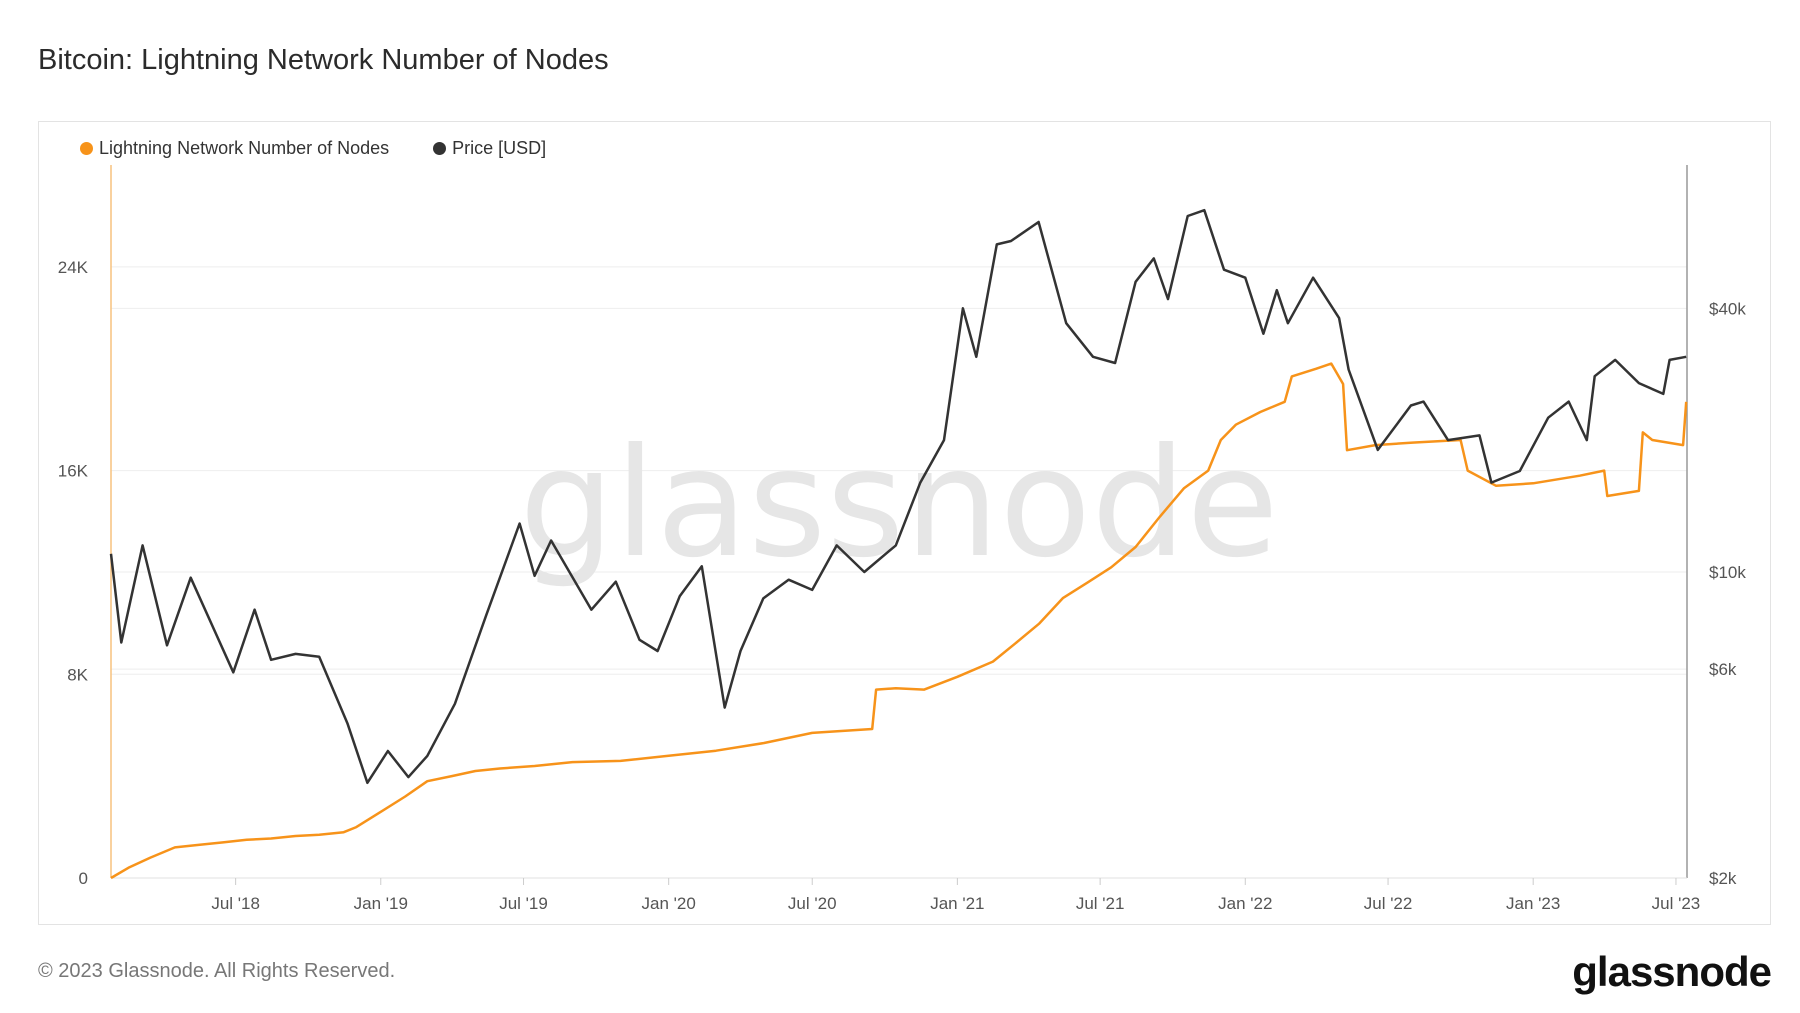  Describe the element at coordinates (73, 267) in the screenshot. I see `y-left-tick-label: 24K` at that location.